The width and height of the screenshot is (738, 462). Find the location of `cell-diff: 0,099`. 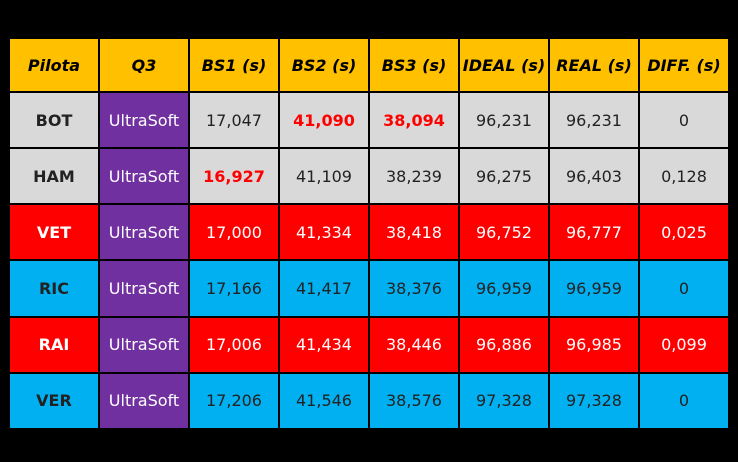

cell-diff: 0,099 is located at coordinates (684, 344).